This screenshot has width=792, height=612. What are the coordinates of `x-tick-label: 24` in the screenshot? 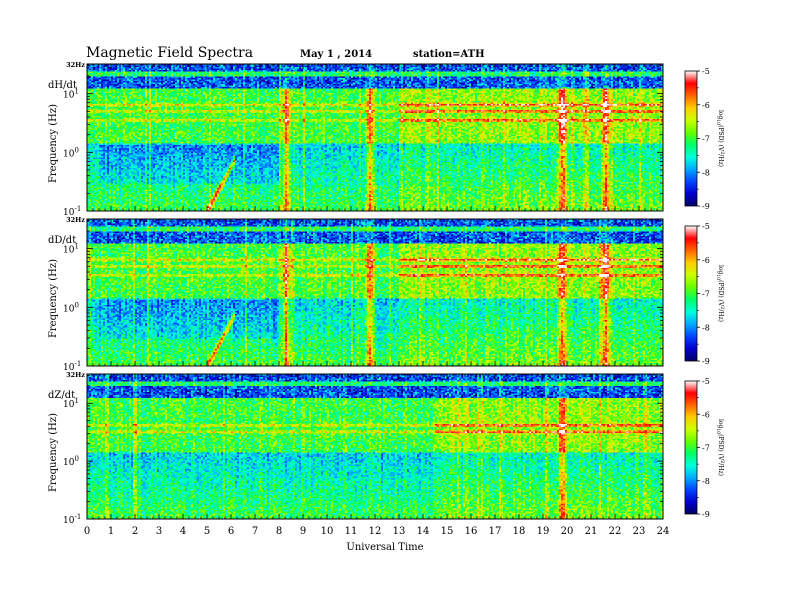 It's located at (663, 531).